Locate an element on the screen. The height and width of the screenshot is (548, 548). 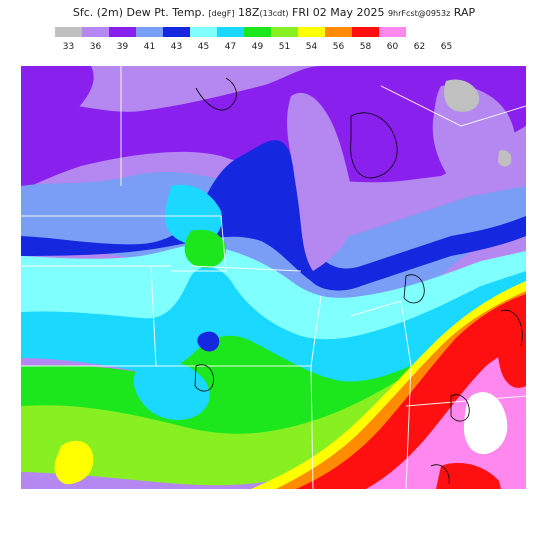
gray-patch-e is located at coordinates (505, 158).